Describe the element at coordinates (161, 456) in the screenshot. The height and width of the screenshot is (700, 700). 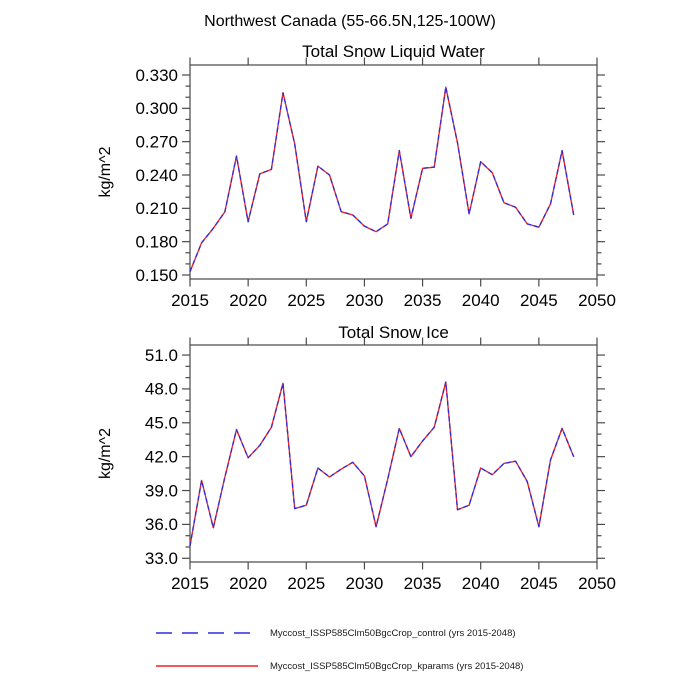
I see `y-tick-label: 42.0` at that location.